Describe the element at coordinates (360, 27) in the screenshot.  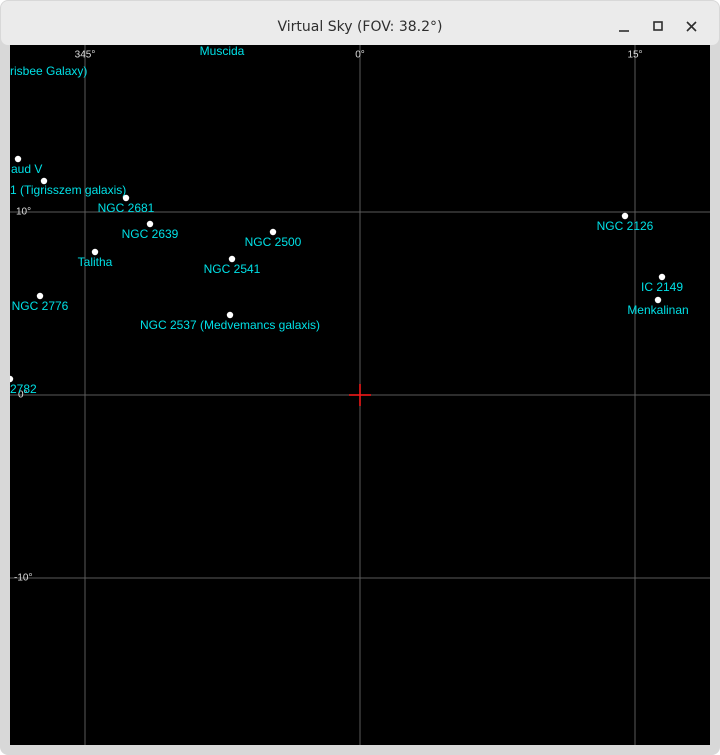
I see `window-title: Virtual Sky (FOV: 38.2°)` at that location.